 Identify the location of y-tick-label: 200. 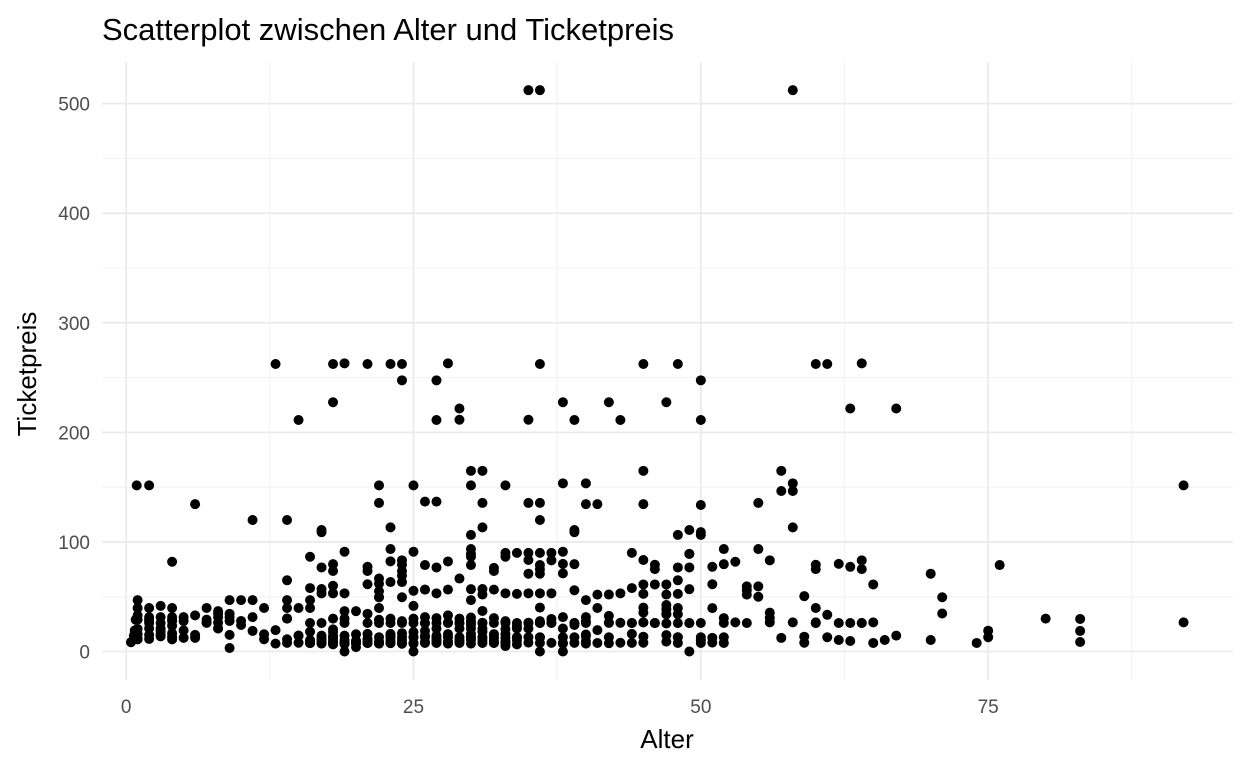
(74, 433).